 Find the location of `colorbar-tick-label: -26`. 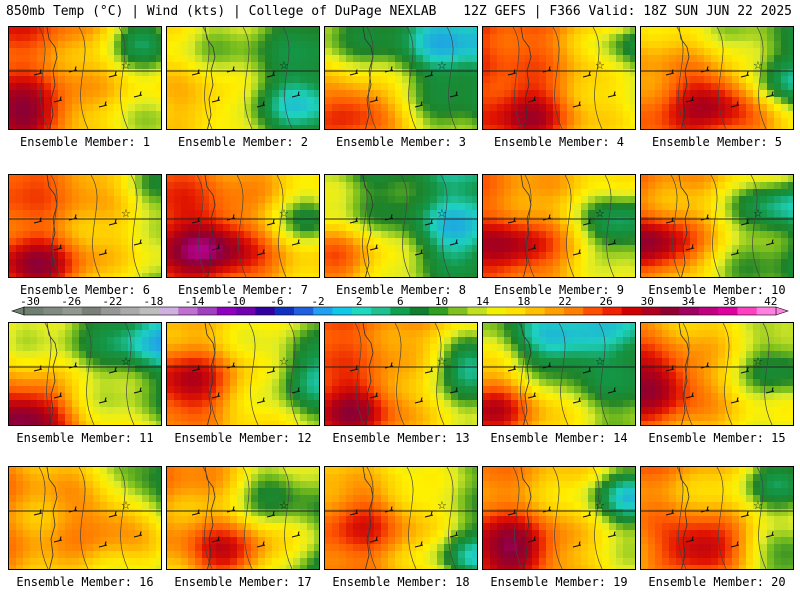

colorbar-tick-label: -26 is located at coordinates (71, 302).